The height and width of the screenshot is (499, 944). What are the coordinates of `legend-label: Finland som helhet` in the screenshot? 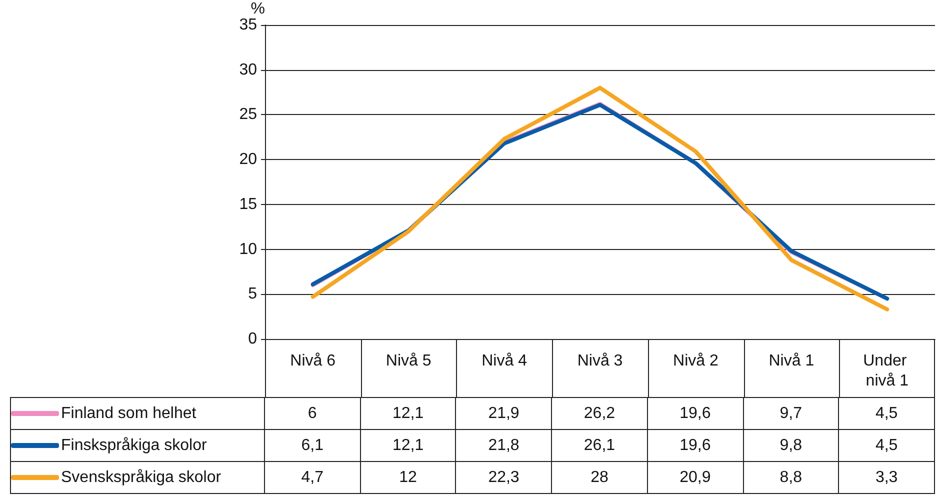 It's located at (137, 414).